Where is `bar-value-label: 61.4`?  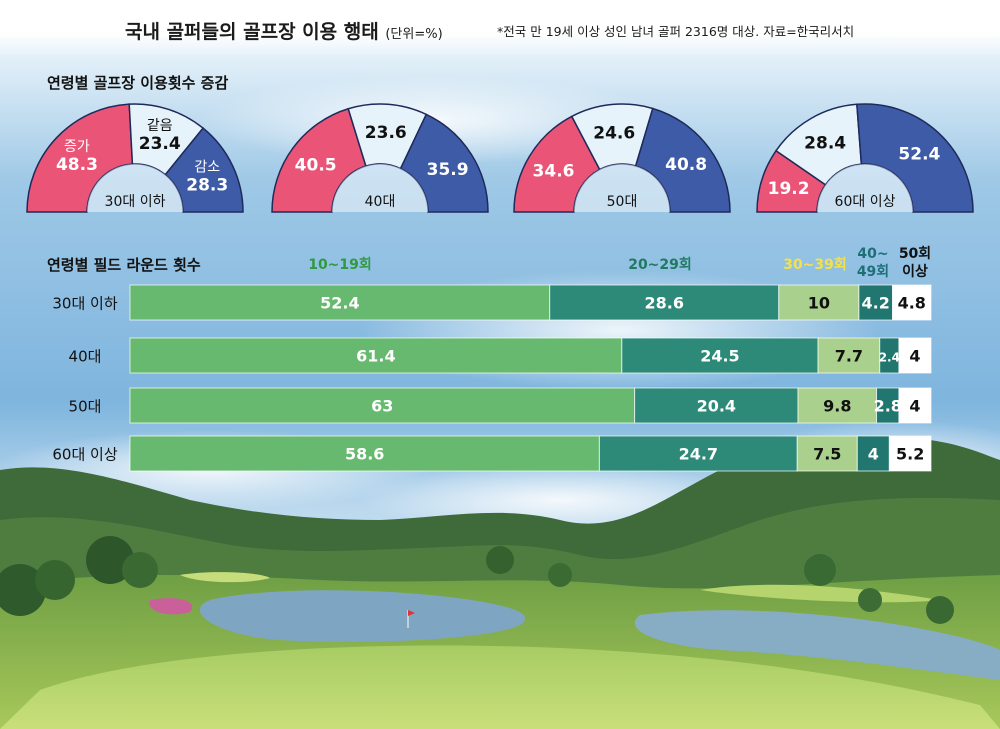 bar-value-label: 61.4 is located at coordinates (375, 356).